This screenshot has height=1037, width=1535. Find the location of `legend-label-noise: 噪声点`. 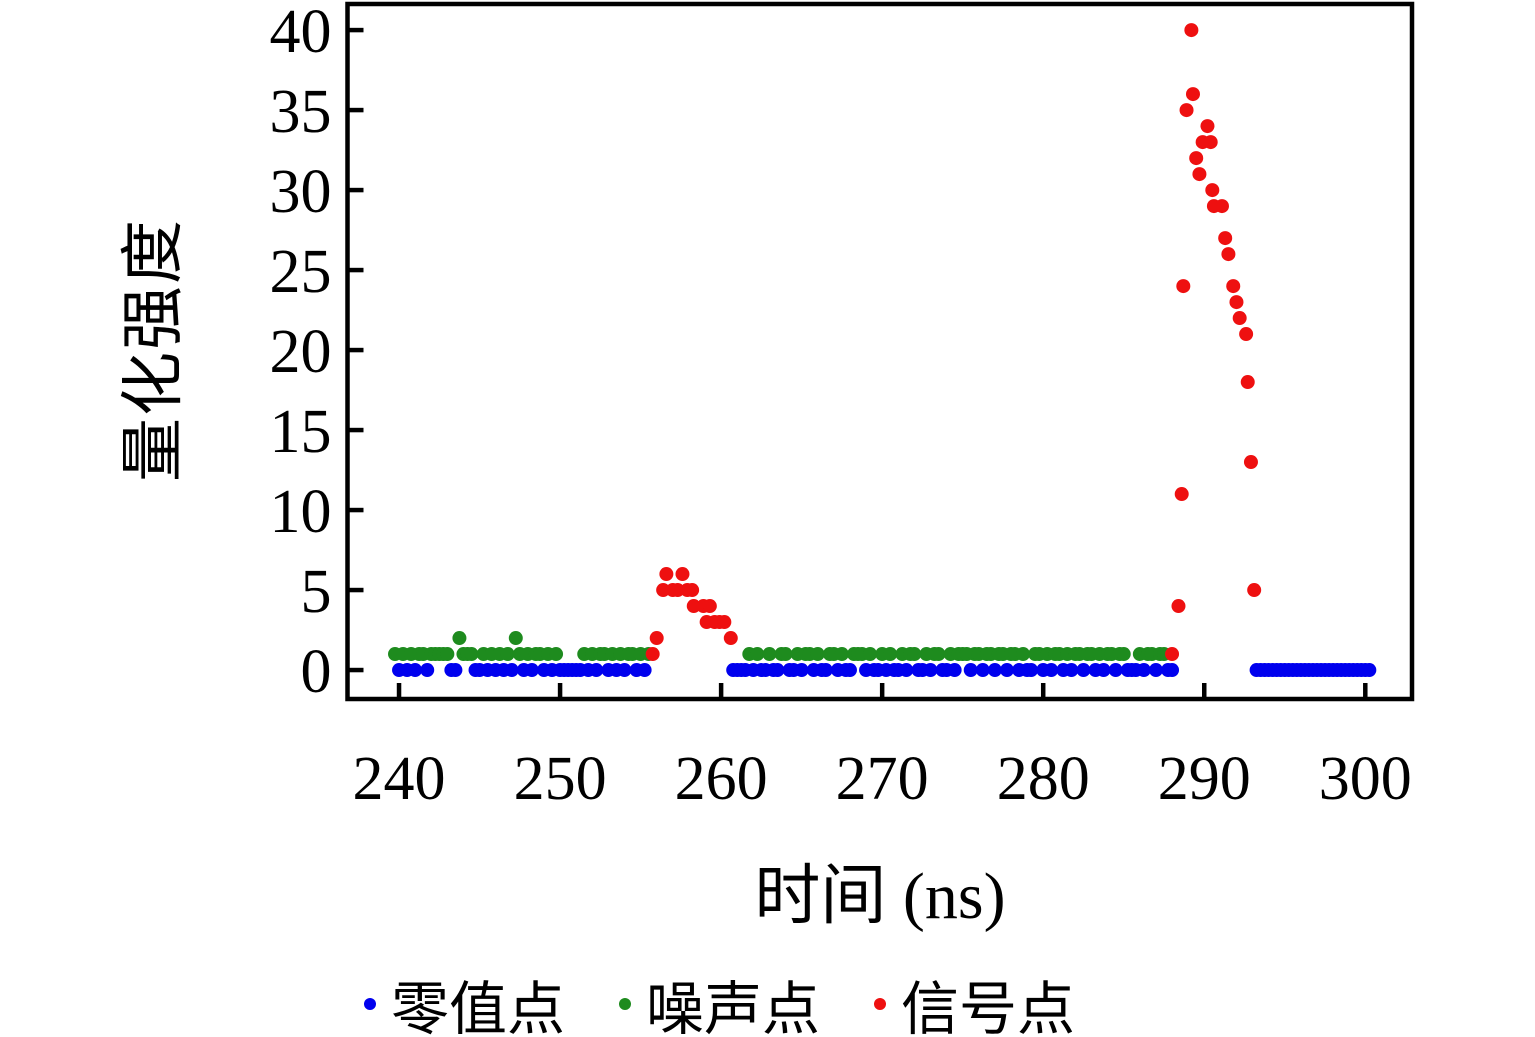

legend-label-noise: 噪声点 is located at coordinates (732, 1007).